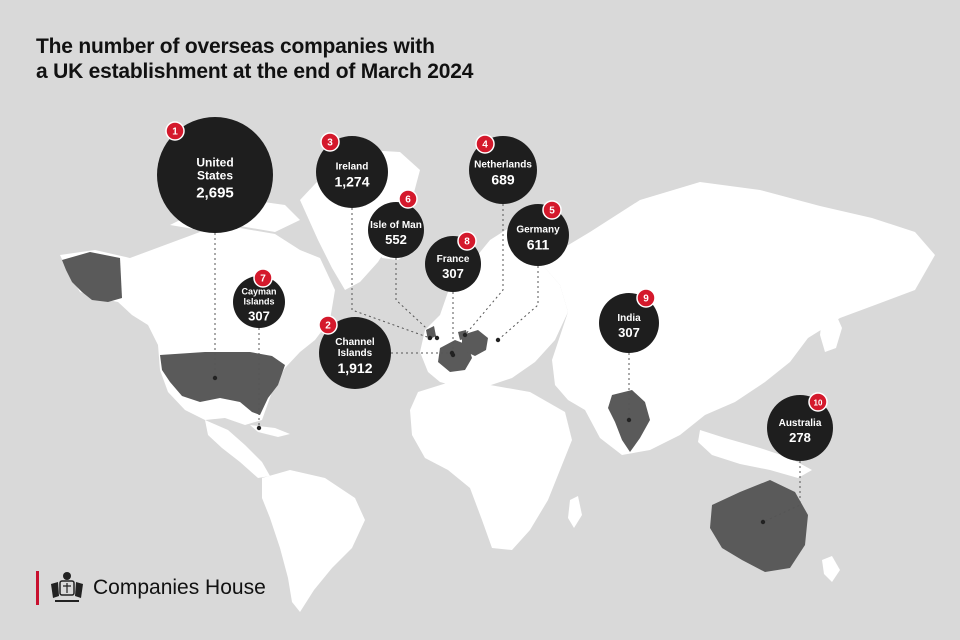 This screenshot has width=960, height=640. I want to click on country-value-channel-islands: 1,912, so click(354, 368).